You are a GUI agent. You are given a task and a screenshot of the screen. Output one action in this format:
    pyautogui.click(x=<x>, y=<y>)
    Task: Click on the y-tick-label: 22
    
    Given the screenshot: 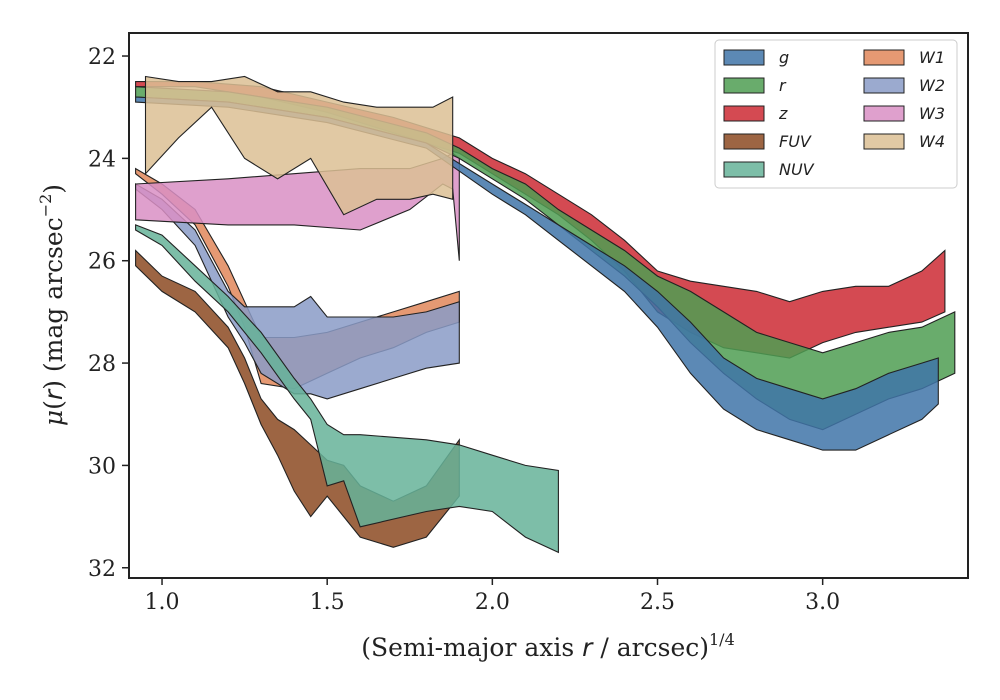 What is the action you would take?
    pyautogui.click(x=102, y=57)
    